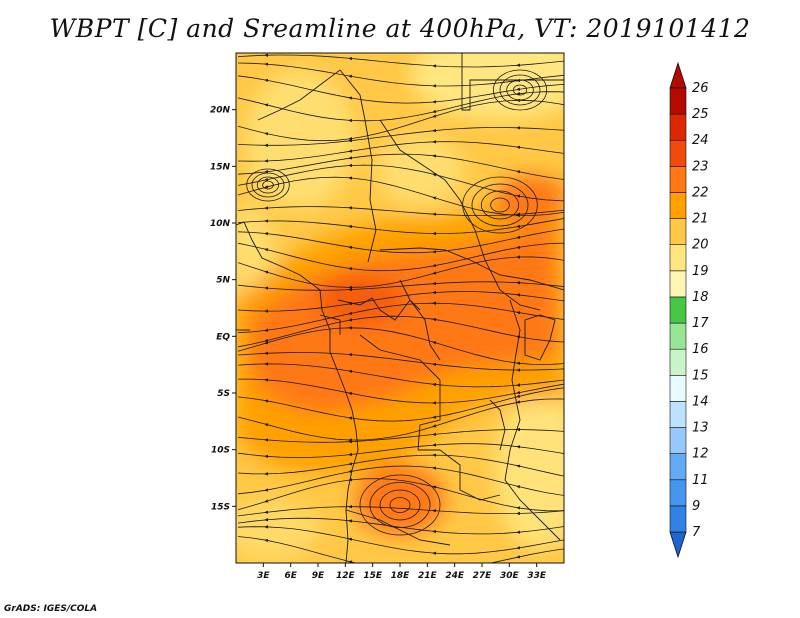 This screenshot has height=618, width=800. I want to click on colorbar-label: 19, so click(700, 271).